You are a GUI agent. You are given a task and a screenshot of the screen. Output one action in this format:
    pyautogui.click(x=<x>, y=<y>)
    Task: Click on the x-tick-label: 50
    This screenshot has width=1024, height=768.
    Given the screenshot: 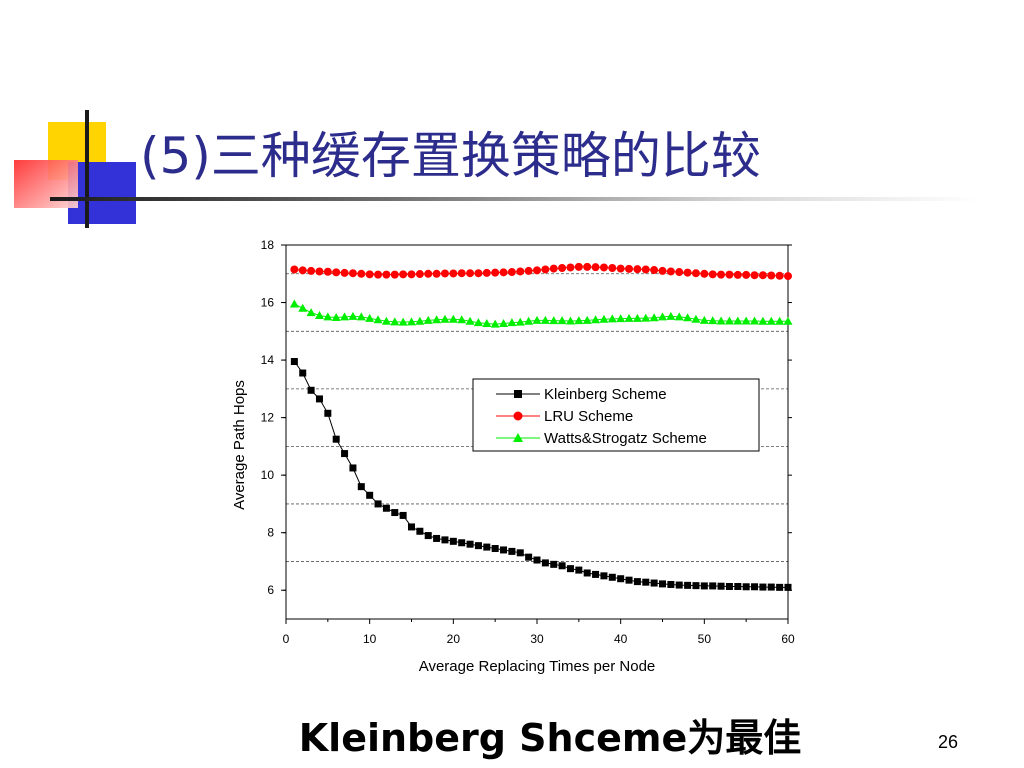 What is the action you would take?
    pyautogui.click(x=705, y=639)
    